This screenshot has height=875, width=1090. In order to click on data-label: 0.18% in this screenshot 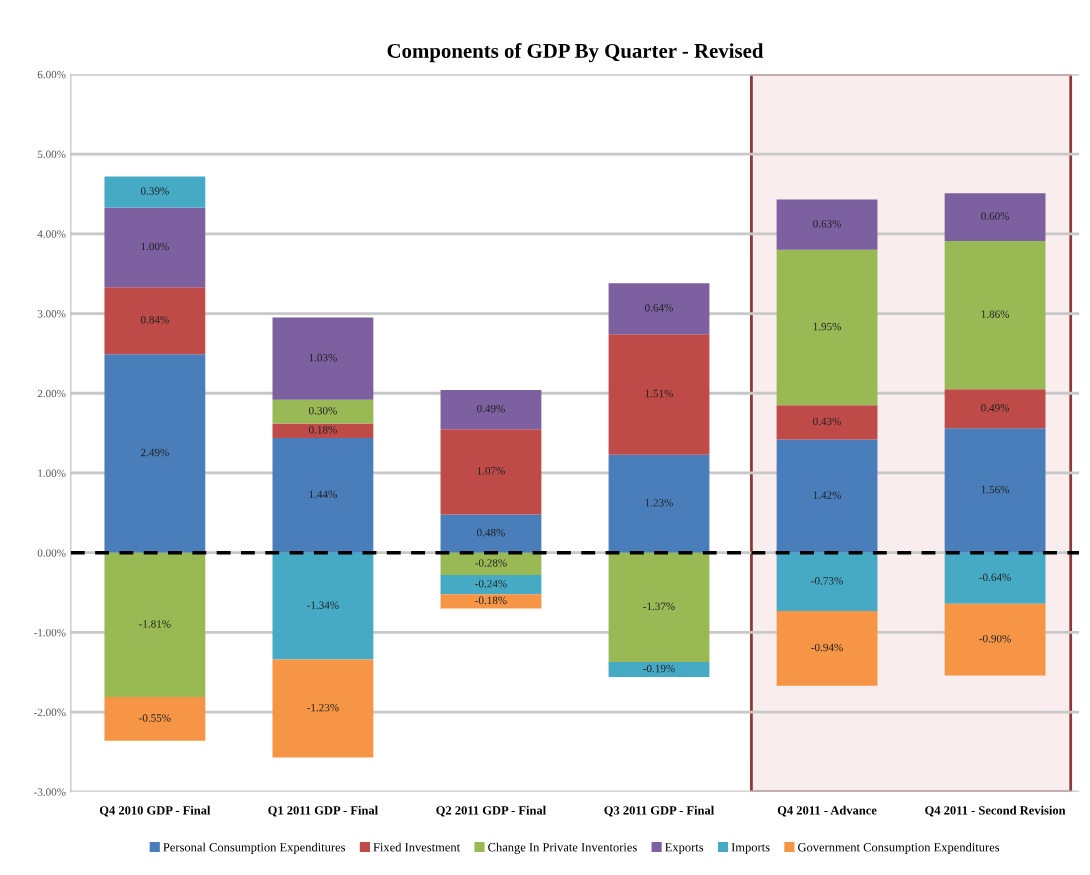, I will do `click(322, 430)`.